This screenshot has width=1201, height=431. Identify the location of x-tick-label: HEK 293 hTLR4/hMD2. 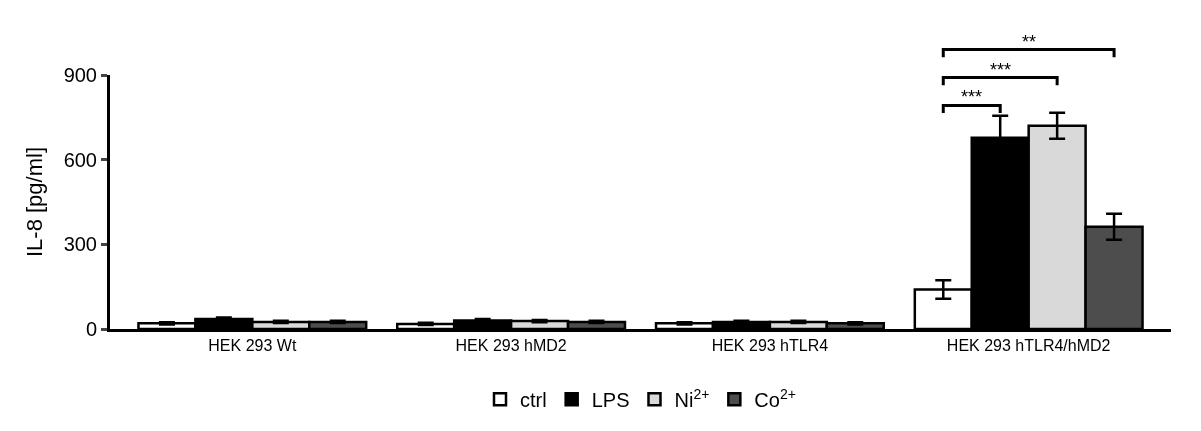
(1028, 346).